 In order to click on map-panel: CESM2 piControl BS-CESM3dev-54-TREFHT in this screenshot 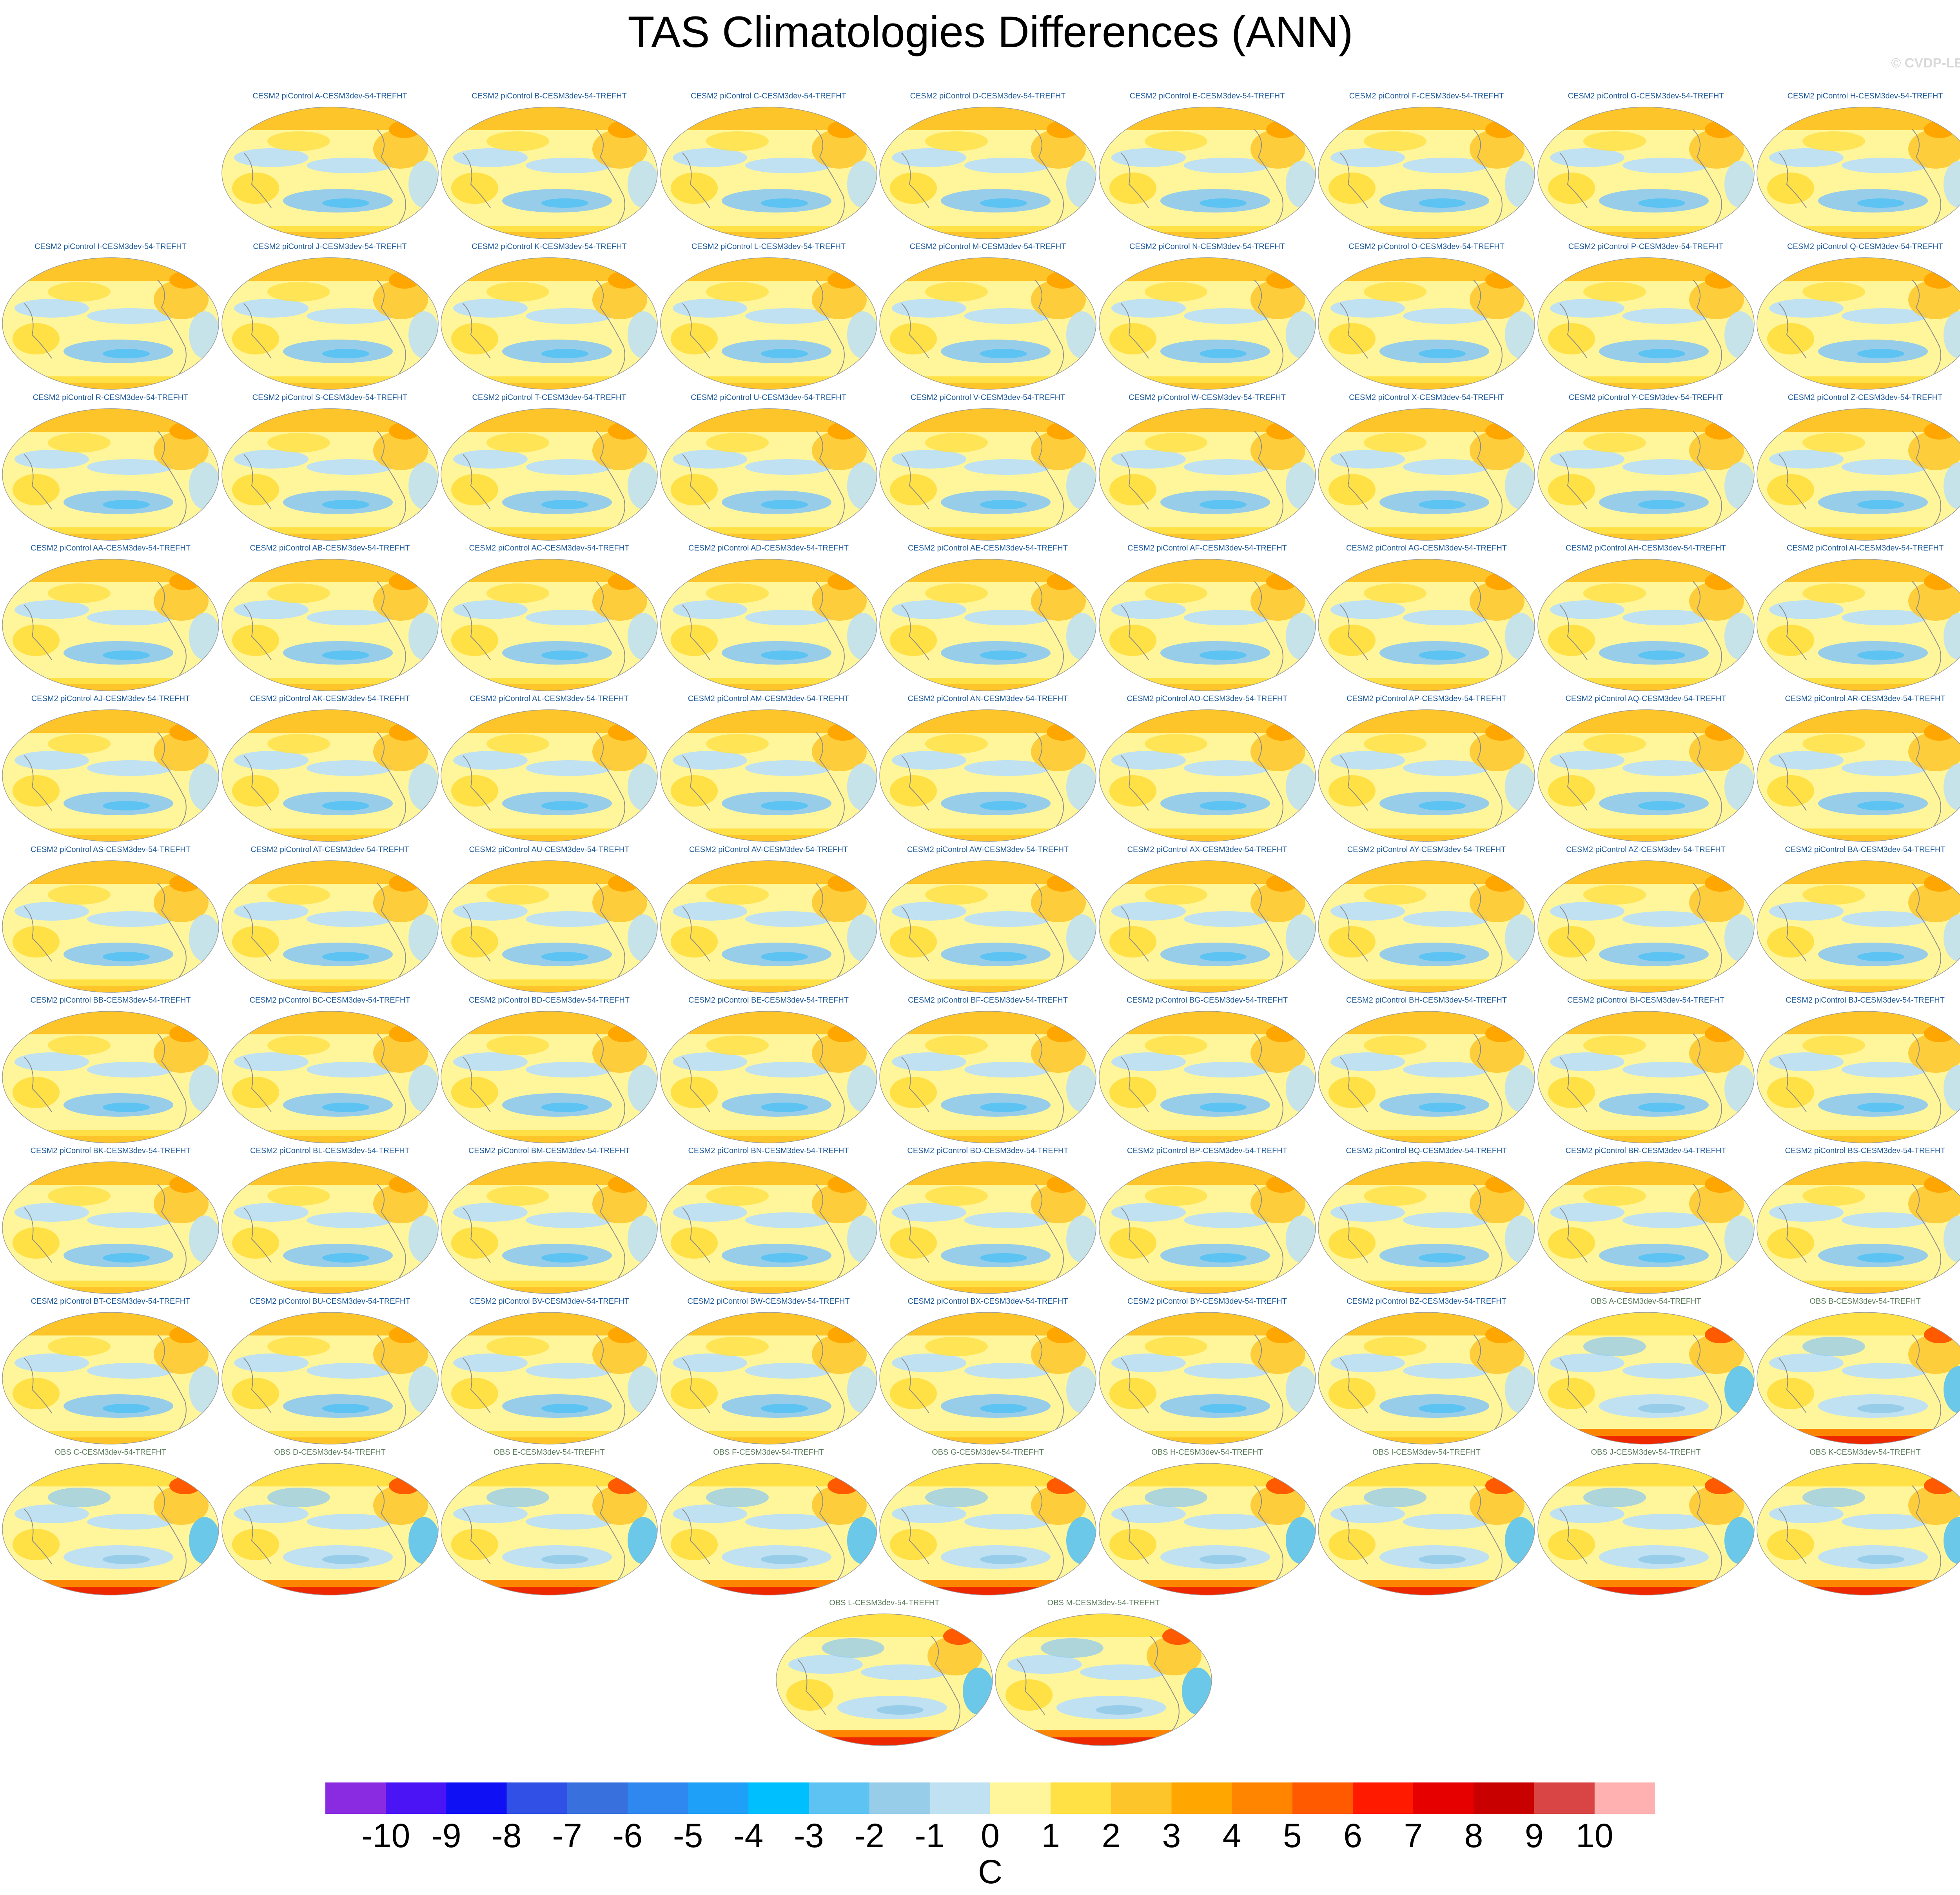, I will do `click(1858, 1220)`.